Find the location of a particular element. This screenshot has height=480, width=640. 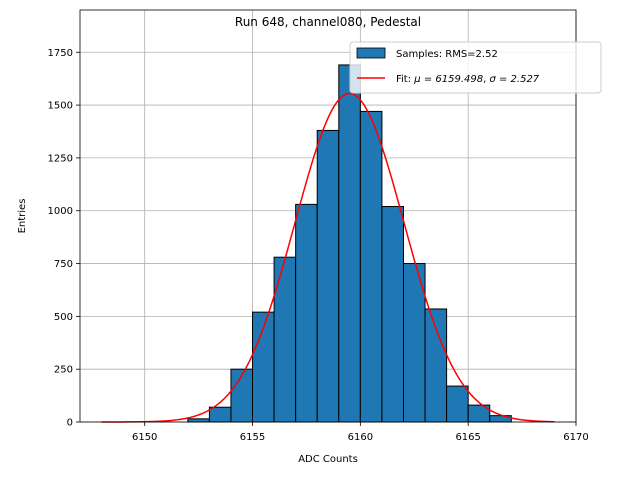

y-axis-label: Entries is located at coordinates (22, 216).